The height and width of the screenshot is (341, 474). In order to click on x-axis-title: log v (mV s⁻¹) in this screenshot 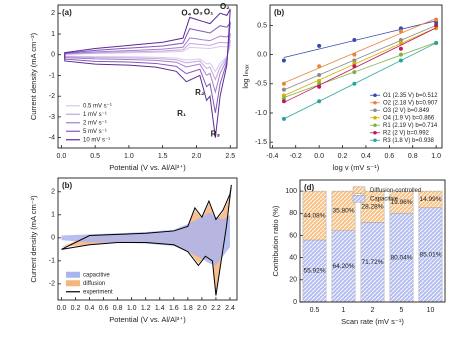, I will do `click(356, 167)`.